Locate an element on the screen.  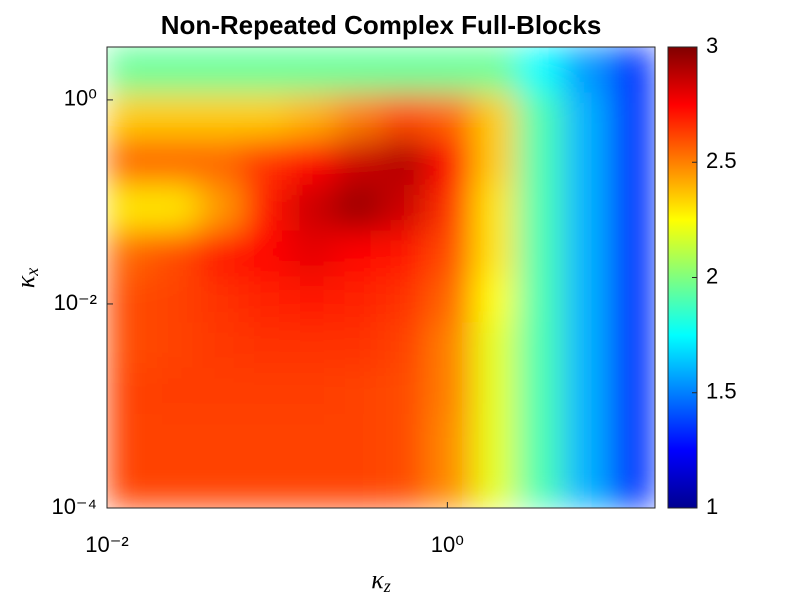
y-axis-label: κx is located at coordinates (26, 278).